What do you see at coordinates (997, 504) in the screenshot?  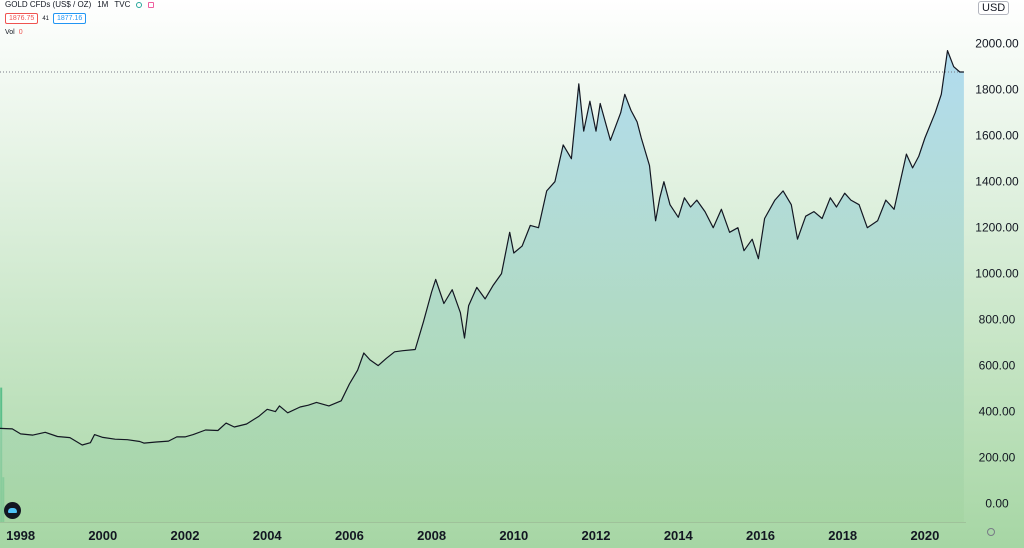 I see `price-tick-label: 0.00` at bounding box center [997, 504].